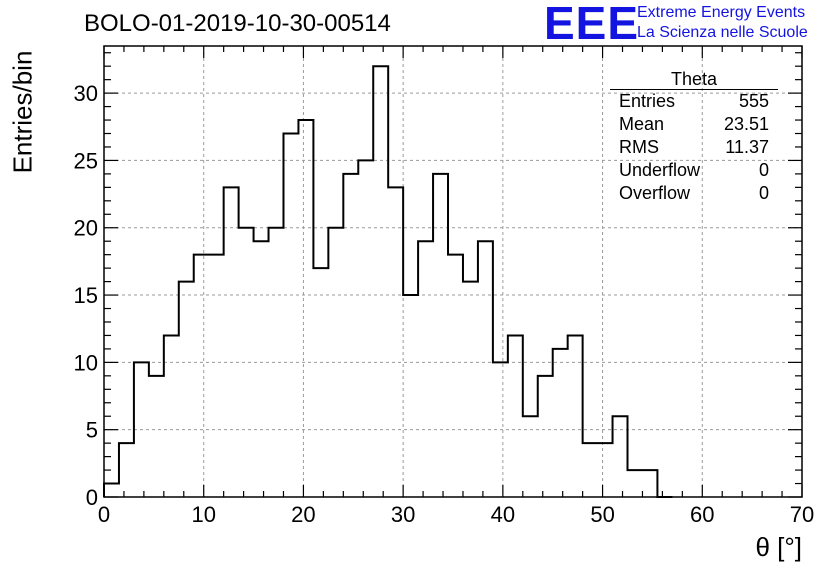  I want to click on x-tick-label: 50, so click(602, 514).